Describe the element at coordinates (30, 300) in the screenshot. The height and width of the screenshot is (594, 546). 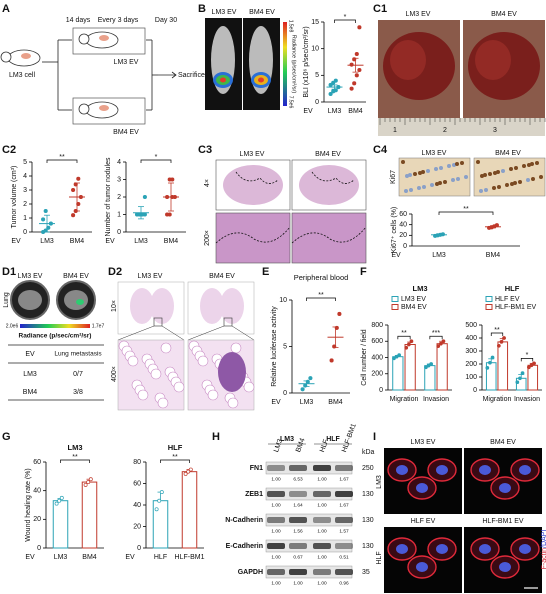
I see `lung` at that location.